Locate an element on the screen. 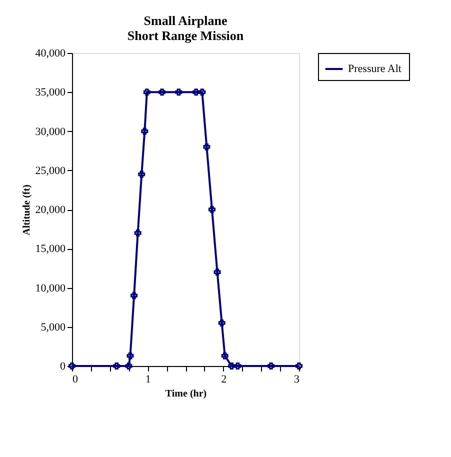 This screenshot has width=451, height=457. y-tick-label: 0 is located at coordinates (63, 366).